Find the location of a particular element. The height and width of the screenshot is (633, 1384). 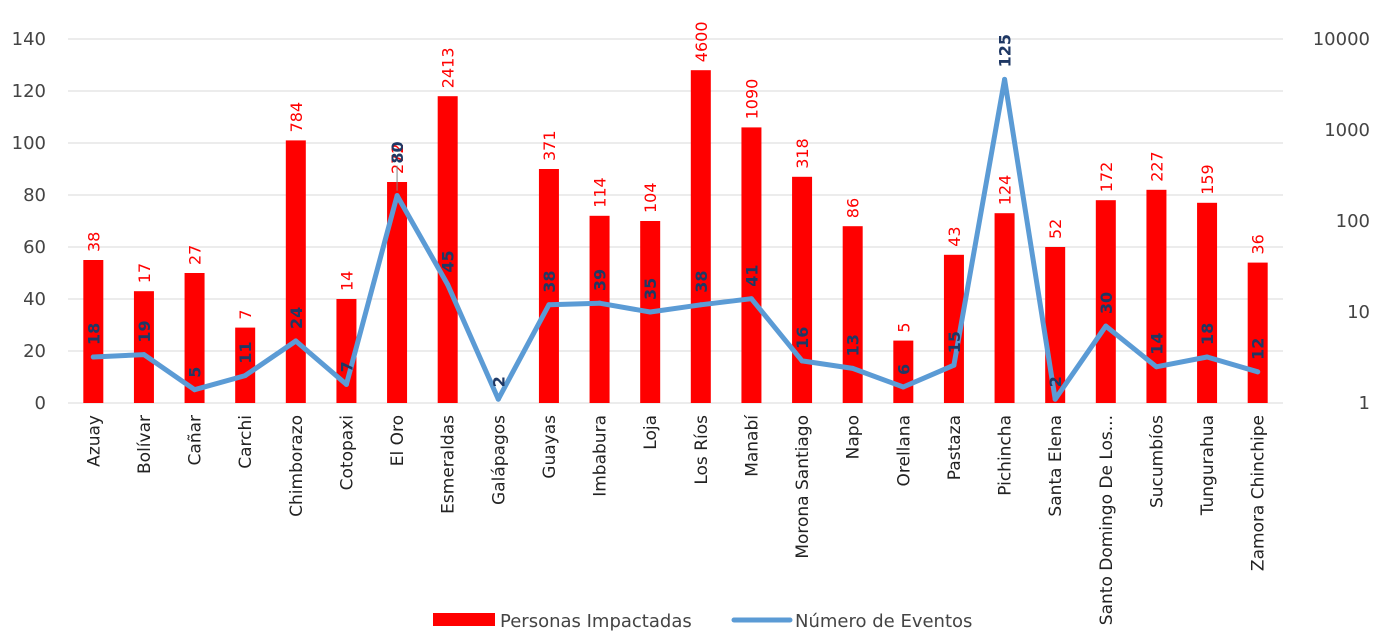

line-data-label: 19 is located at coordinates (144, 331).